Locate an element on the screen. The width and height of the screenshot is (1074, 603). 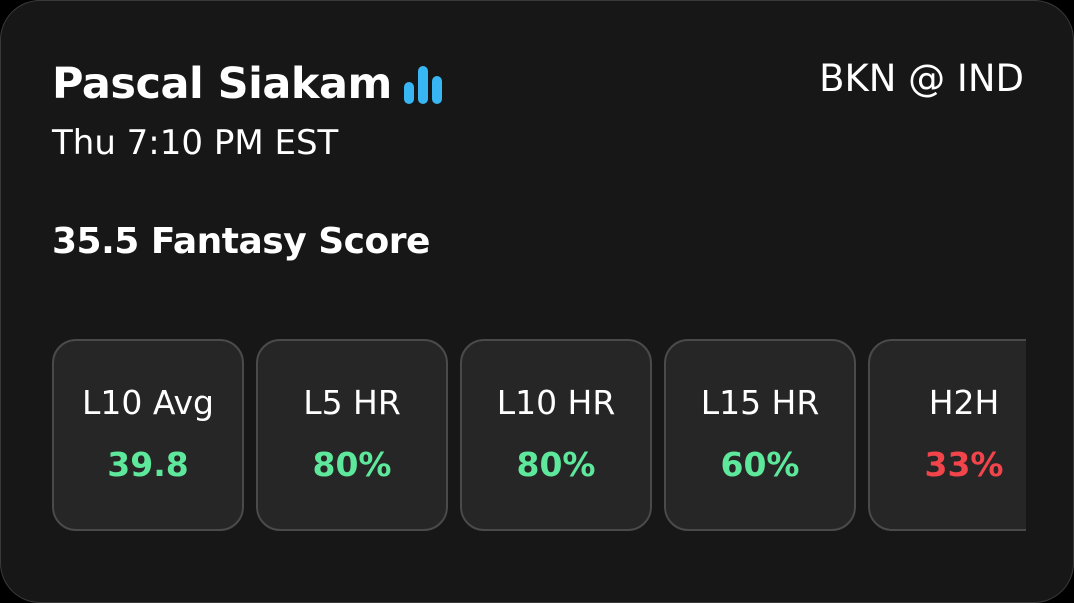
stat-label: L15 HR is located at coordinates (760, 402).